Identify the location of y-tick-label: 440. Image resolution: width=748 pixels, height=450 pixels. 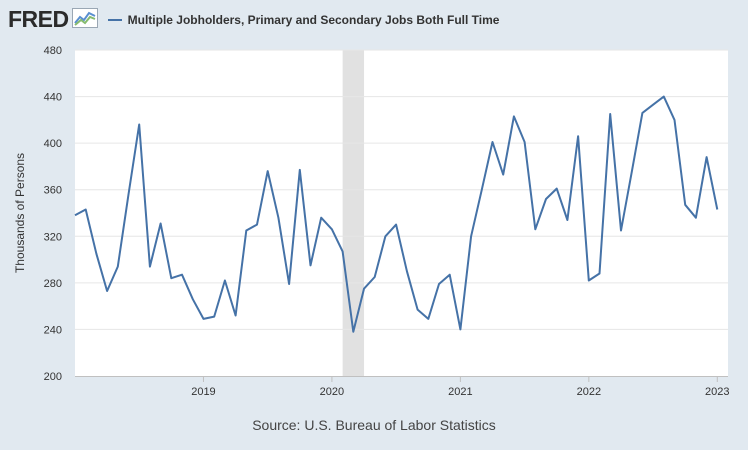
(53, 98).